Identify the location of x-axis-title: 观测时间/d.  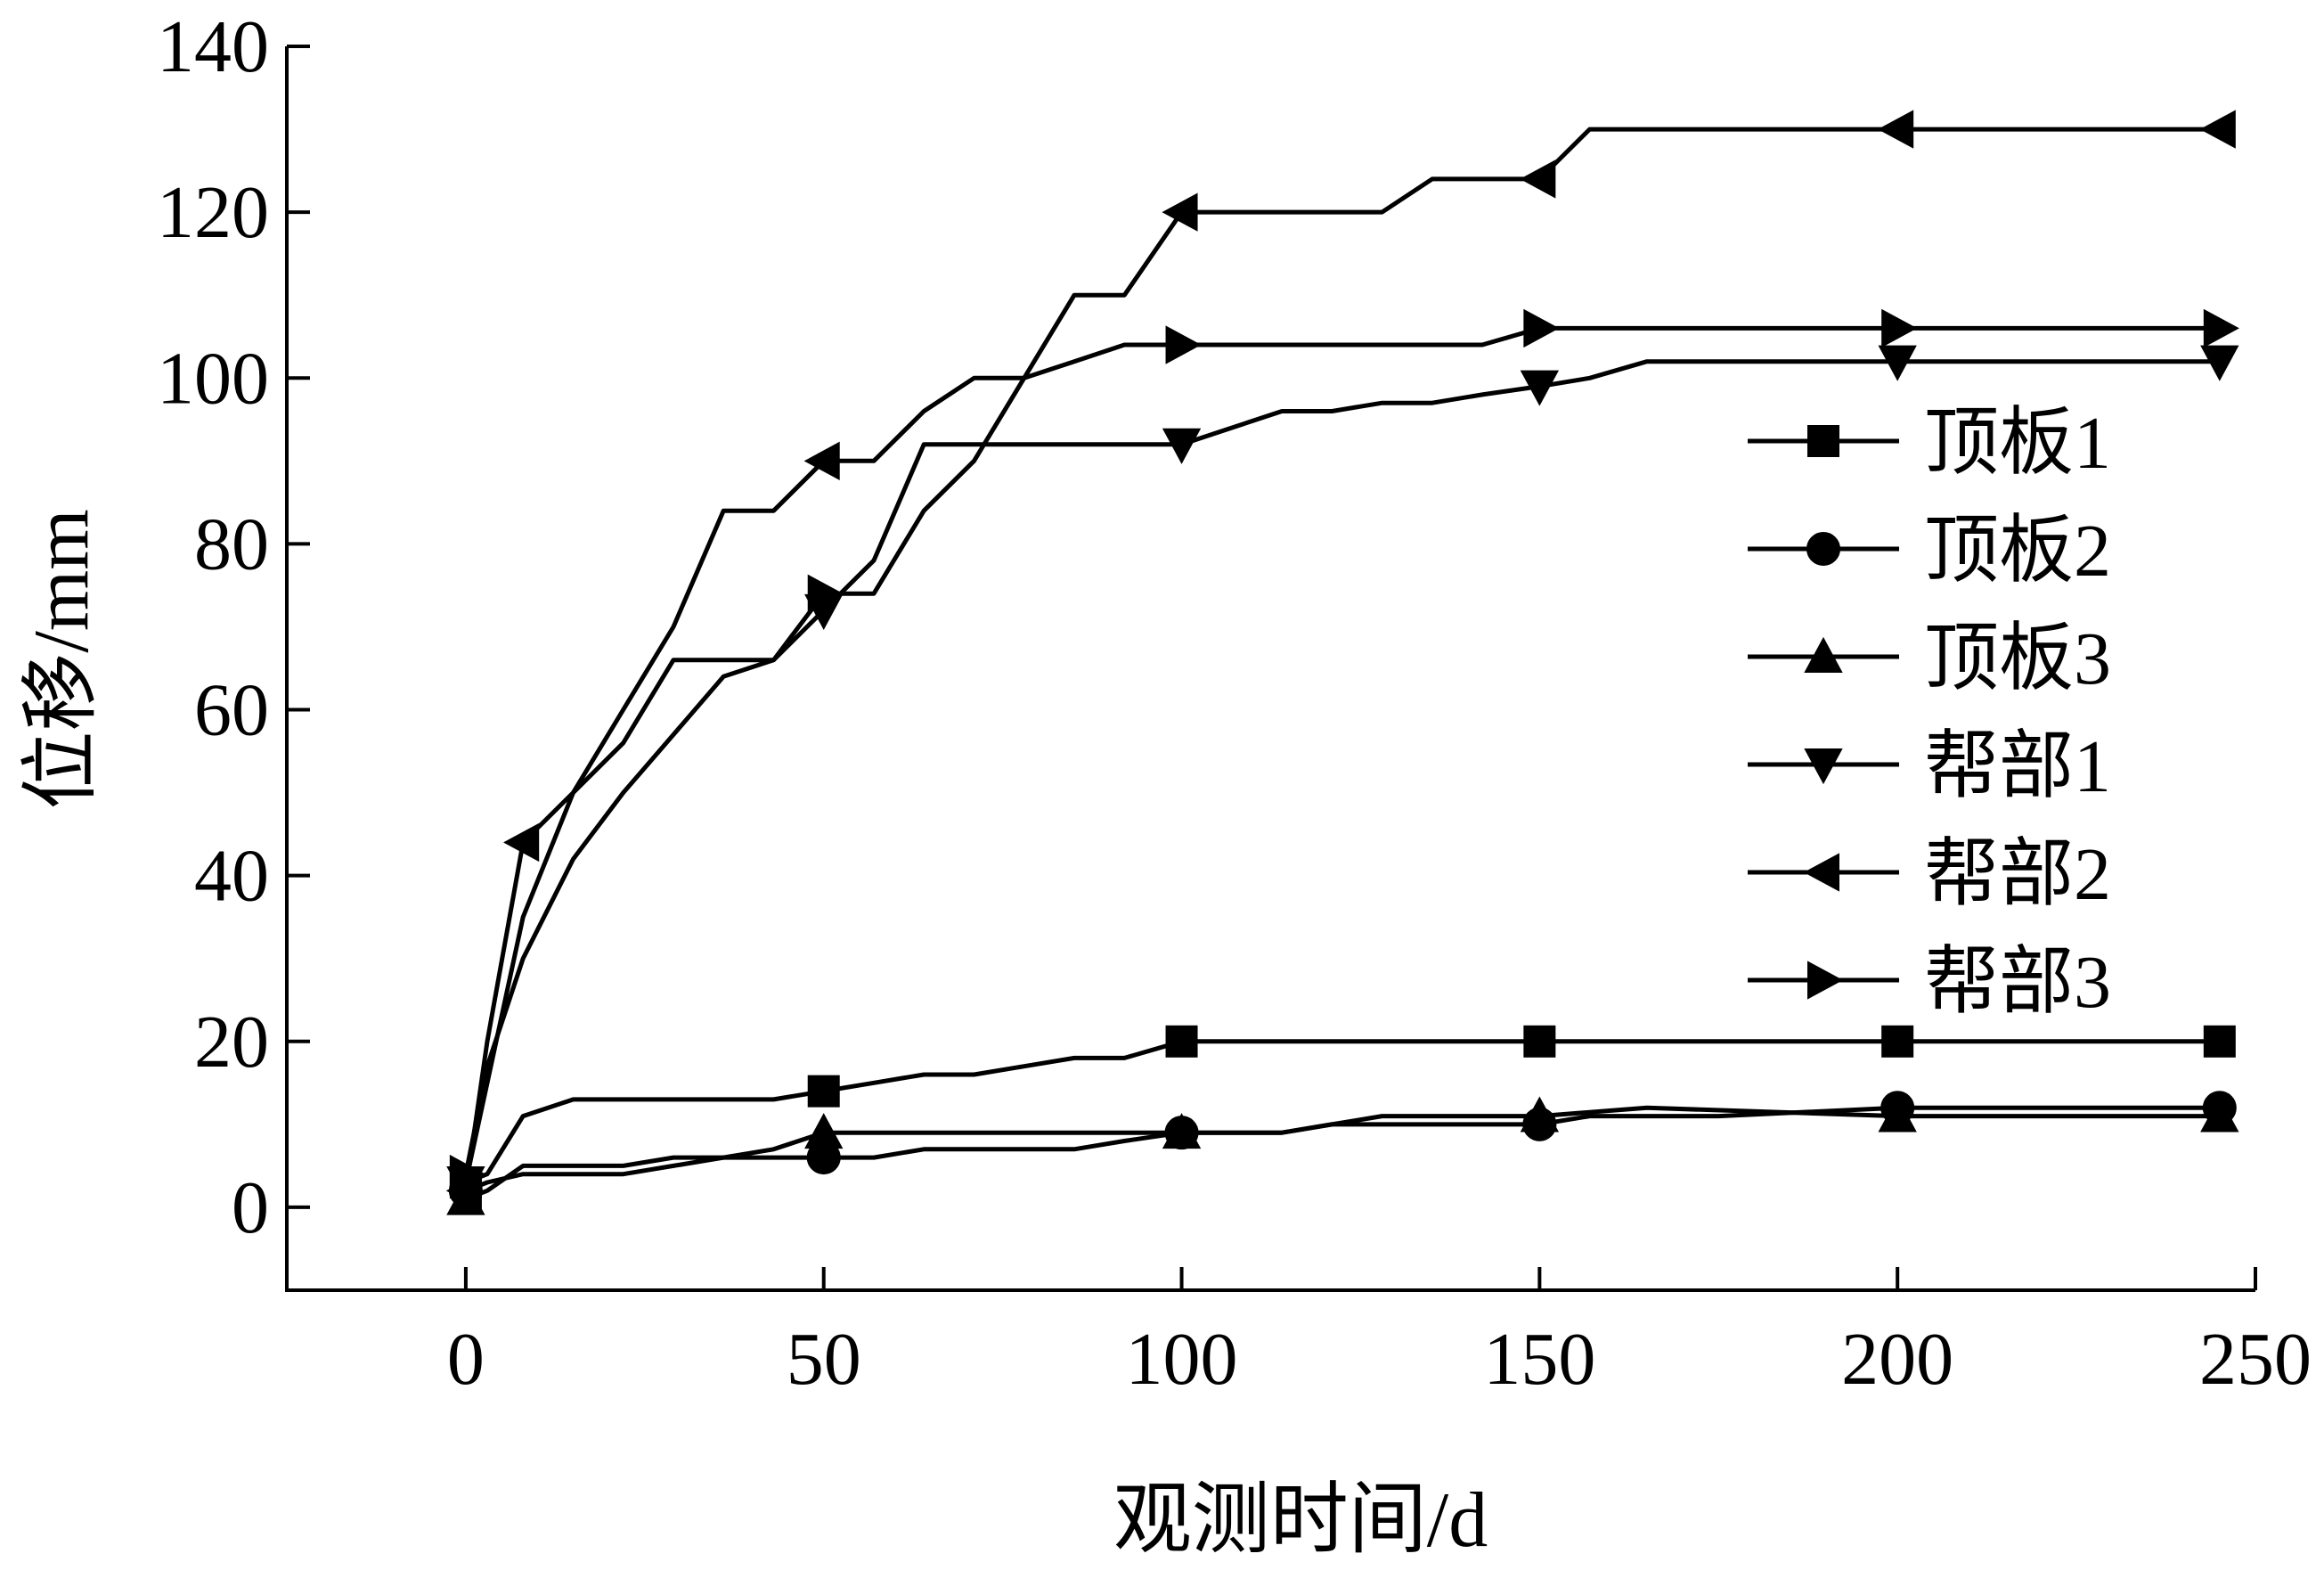
(1300, 1520).